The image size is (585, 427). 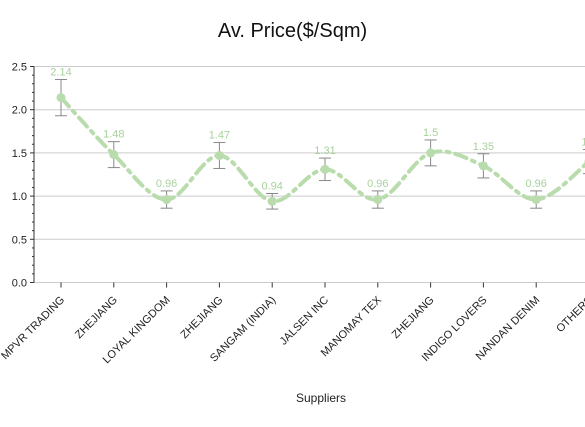 I want to click on data-label: 1.48, so click(x=113, y=135).